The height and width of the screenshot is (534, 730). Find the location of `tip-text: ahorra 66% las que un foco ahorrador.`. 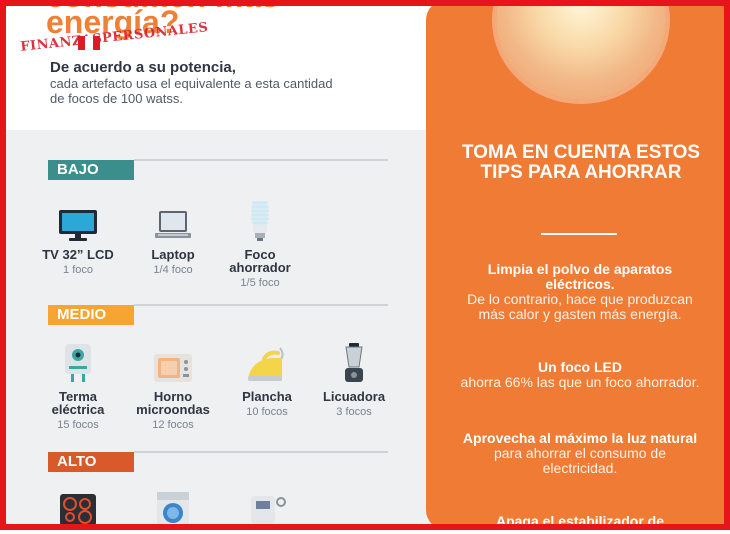

tip-text: ahorra 66% las que un foco ahorrador. is located at coordinates (580, 382).